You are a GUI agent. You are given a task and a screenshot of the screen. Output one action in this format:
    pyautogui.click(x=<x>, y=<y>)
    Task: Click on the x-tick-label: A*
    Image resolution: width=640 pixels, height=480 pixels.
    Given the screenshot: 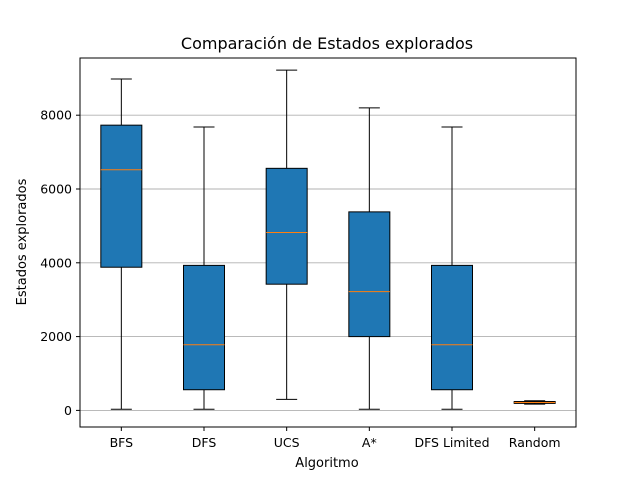 What is the action you would take?
    pyautogui.click(x=369, y=442)
    